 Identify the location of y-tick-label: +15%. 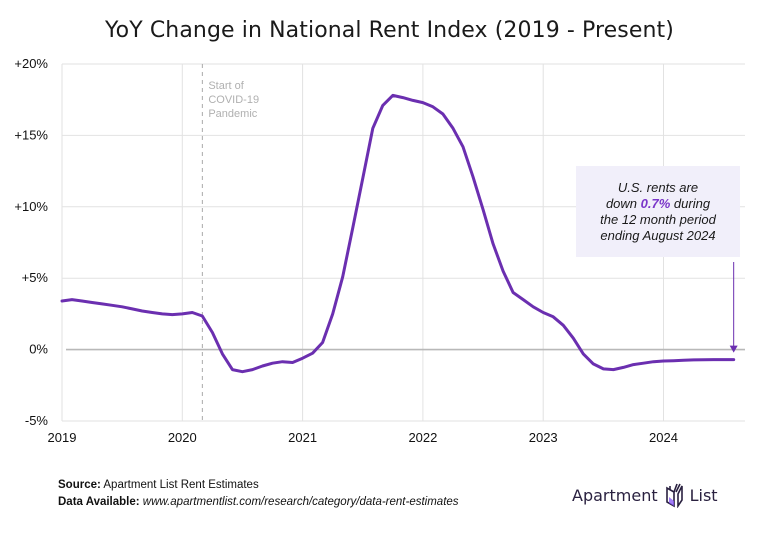
(31, 134).